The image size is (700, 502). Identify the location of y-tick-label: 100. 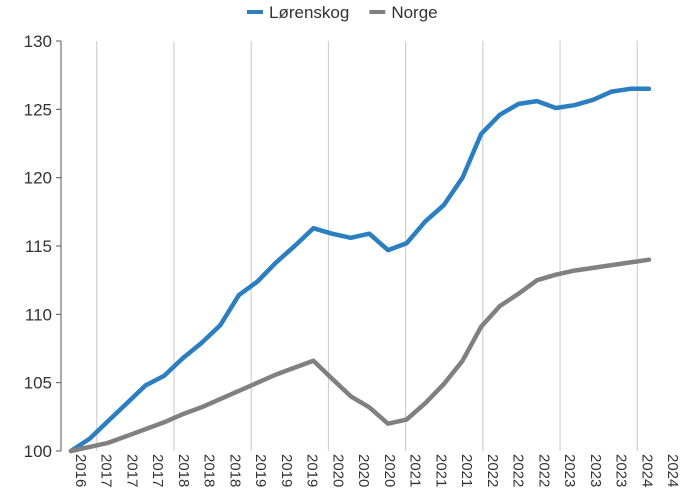
(38, 451).